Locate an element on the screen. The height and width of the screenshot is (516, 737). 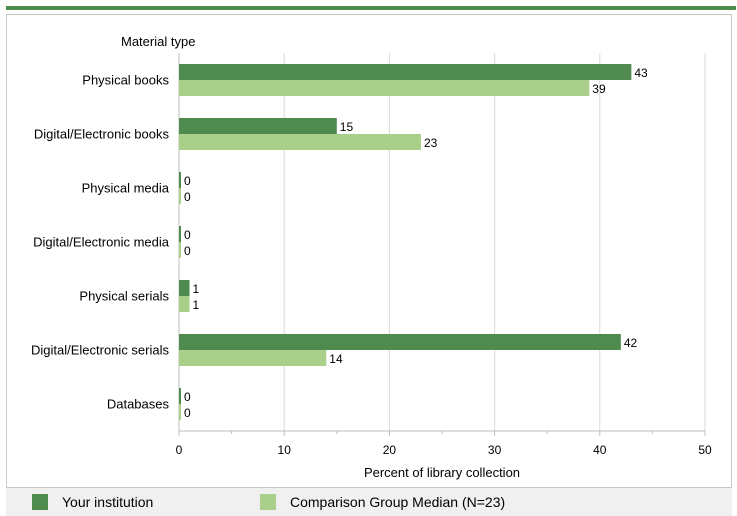
category-label: Digital/Electronic serials is located at coordinates (100, 350).